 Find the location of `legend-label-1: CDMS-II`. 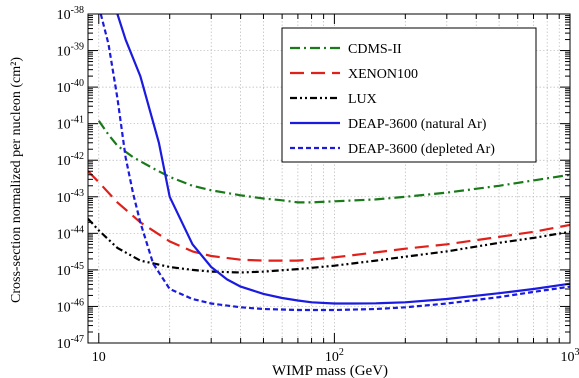

legend-label-1: CDMS-II is located at coordinates (375, 49).